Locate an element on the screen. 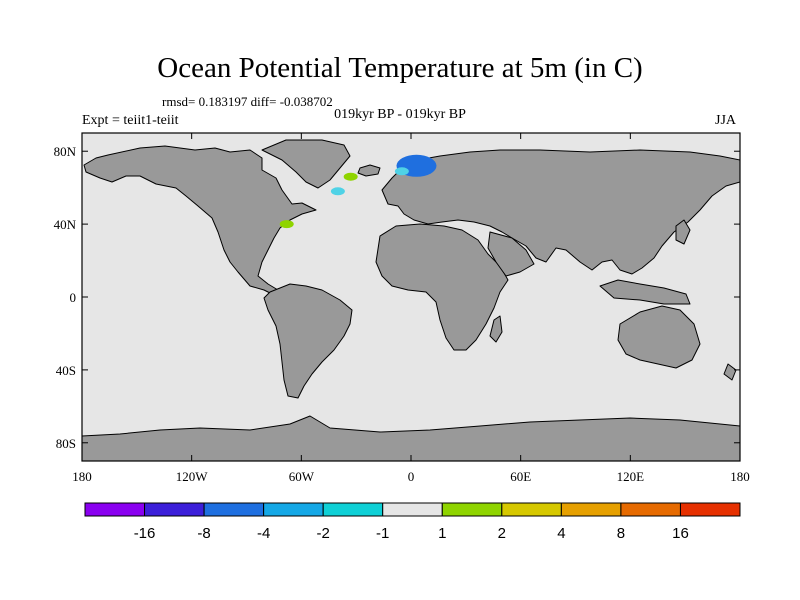 This screenshot has width=800, height=600. colorbar-label: -1 is located at coordinates (382, 533).